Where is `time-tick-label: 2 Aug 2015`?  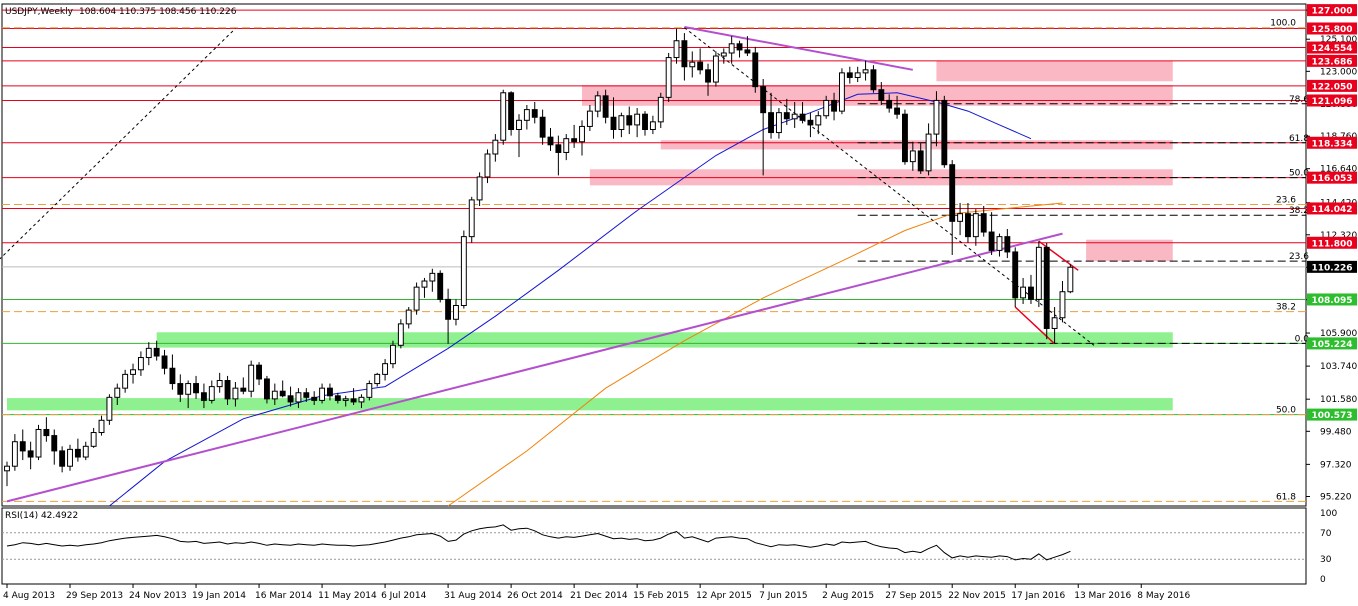 time-tick-label: 2 Aug 2015 is located at coordinates (848, 596).